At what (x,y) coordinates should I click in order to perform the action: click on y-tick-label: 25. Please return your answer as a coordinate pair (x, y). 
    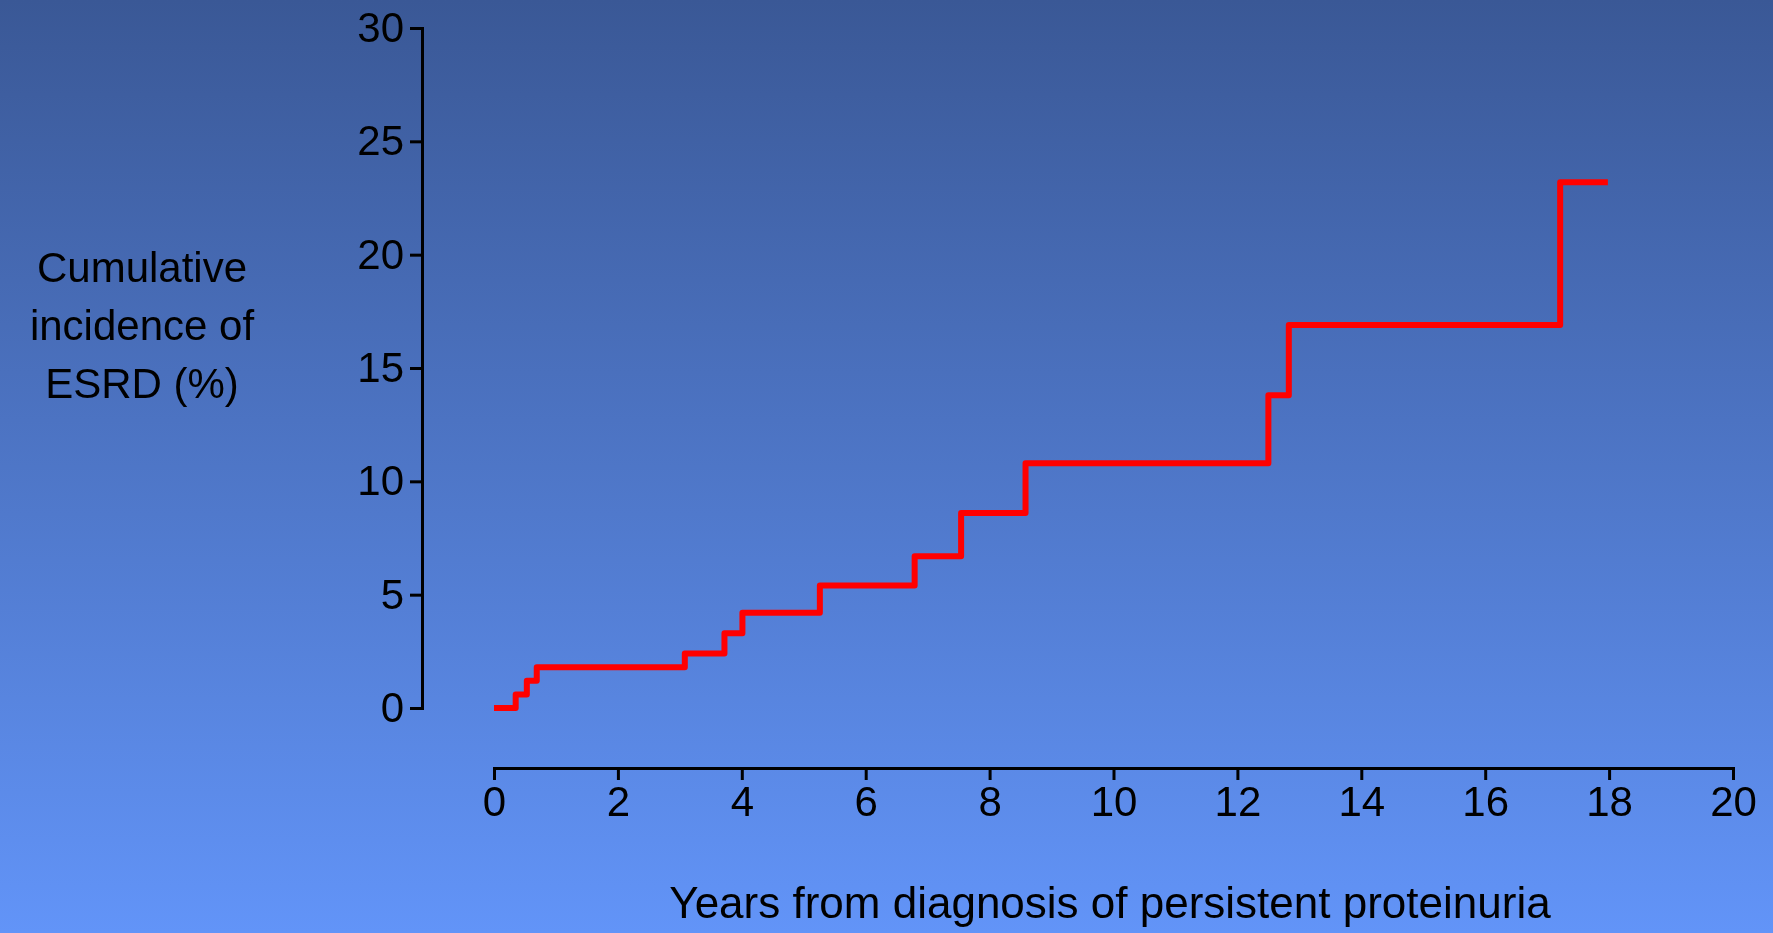
    Looking at the image, I should click on (380, 141).